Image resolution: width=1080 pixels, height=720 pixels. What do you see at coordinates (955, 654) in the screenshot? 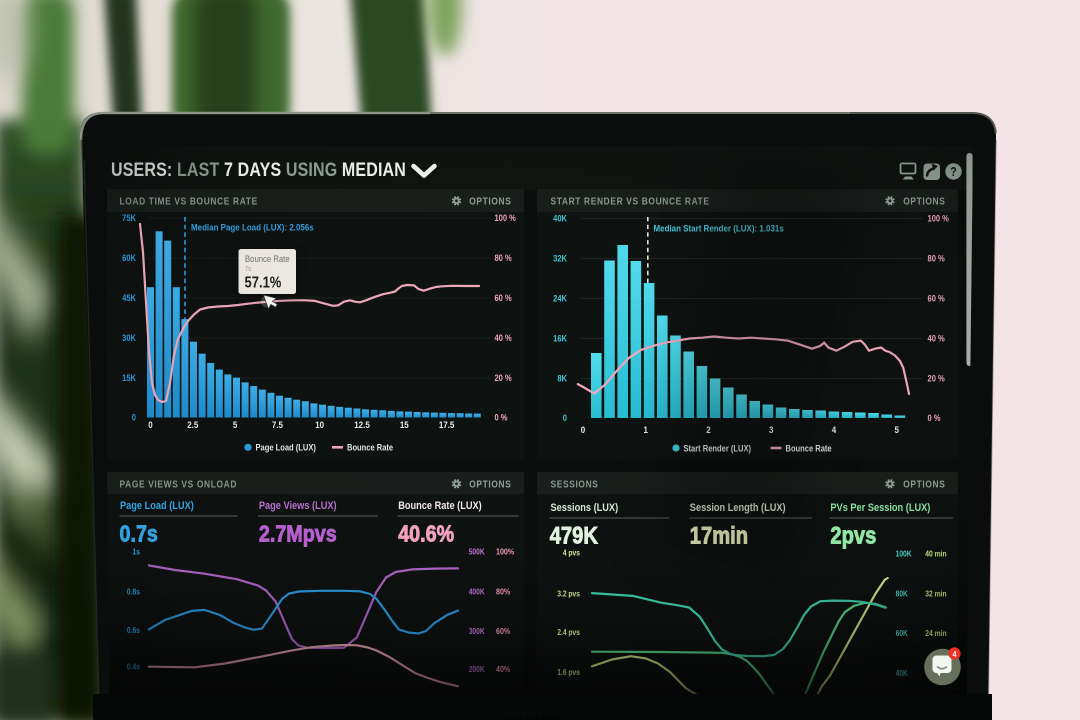
I see `svg-text: 4` at bounding box center [955, 654].